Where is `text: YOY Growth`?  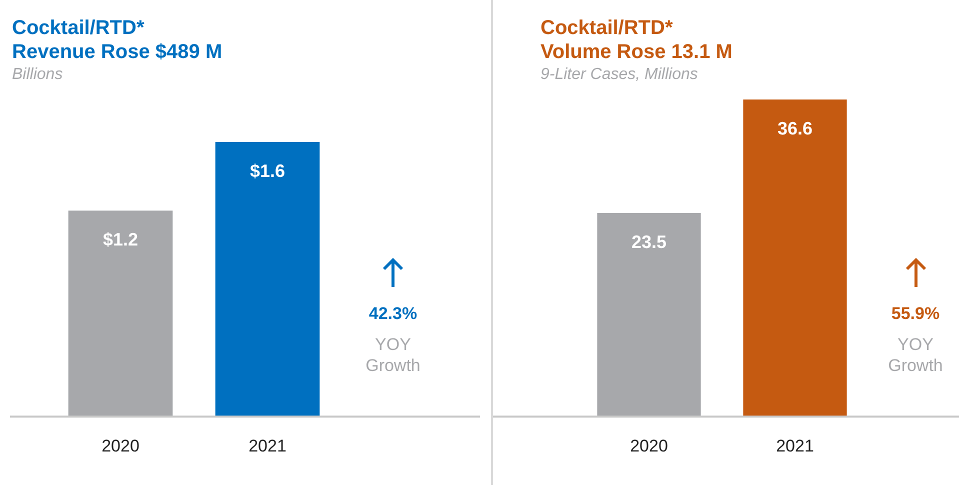
text: YOY Growth is located at coordinates (393, 355).